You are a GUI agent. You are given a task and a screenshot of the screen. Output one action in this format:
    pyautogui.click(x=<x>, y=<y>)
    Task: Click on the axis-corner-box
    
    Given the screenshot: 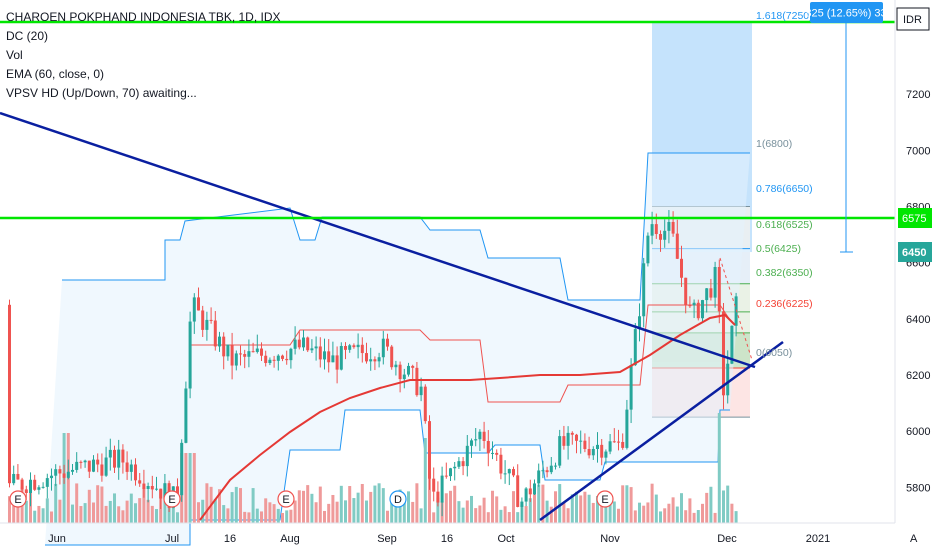 What is the action you would take?
    pyautogui.click(x=914, y=538)
    